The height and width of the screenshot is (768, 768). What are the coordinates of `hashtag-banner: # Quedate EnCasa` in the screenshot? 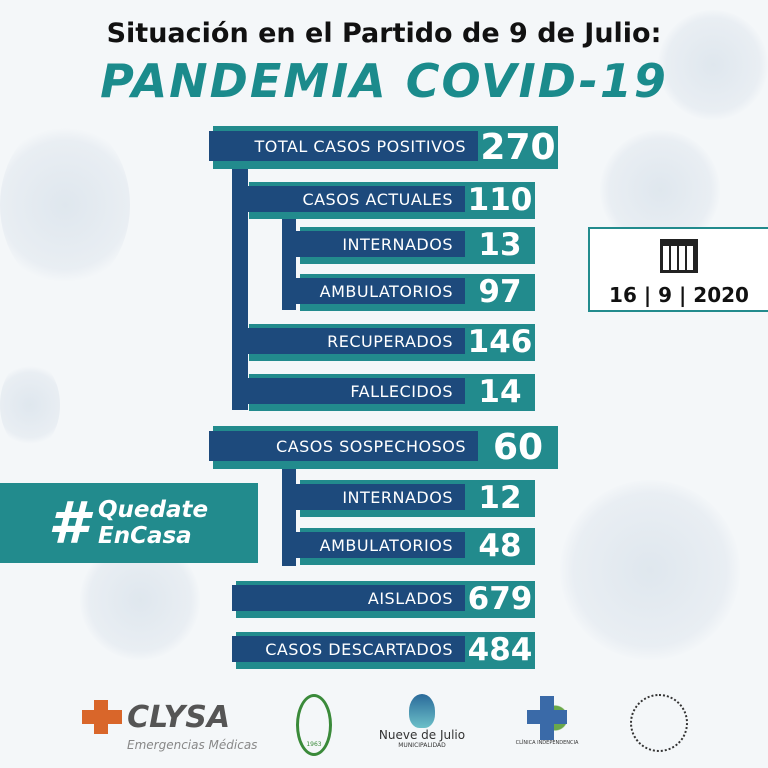 It's located at (129, 523).